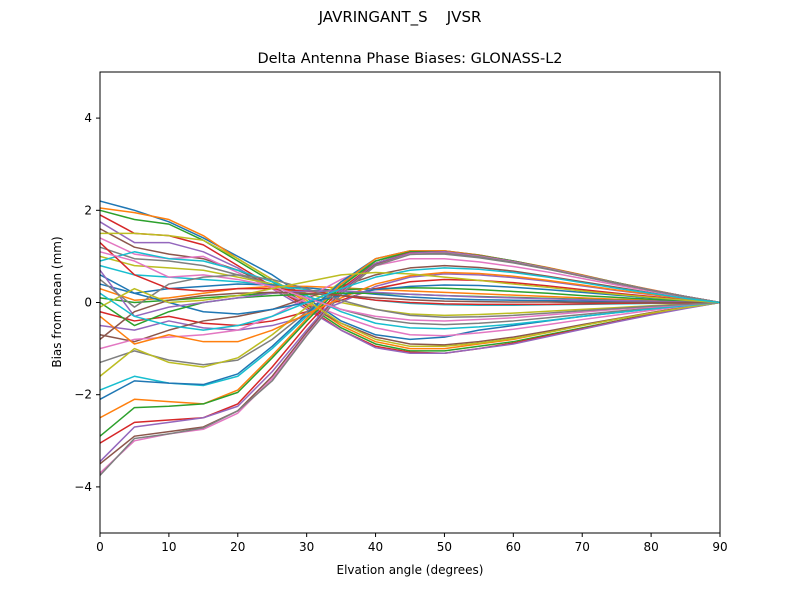 The height and width of the screenshot is (600, 800). Describe the element at coordinates (410, 570) in the screenshot. I see `x-axis-label: Elvation angle (degrees)` at that location.